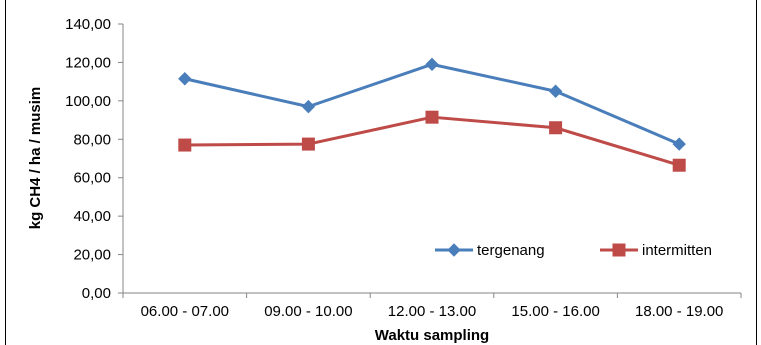  What do you see at coordinates (679, 311) in the screenshot?
I see `x-tick-label: 18.00 - 19.00` at bounding box center [679, 311].